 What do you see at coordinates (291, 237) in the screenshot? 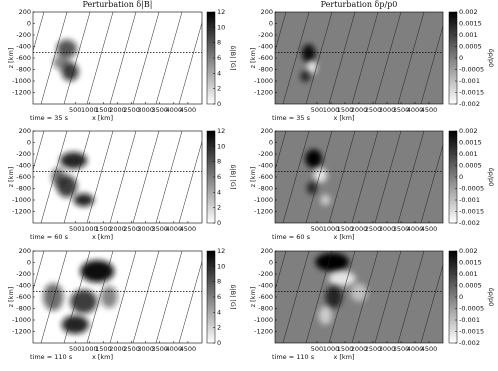
I see `annotation: time = 60 s` at bounding box center [291, 237].